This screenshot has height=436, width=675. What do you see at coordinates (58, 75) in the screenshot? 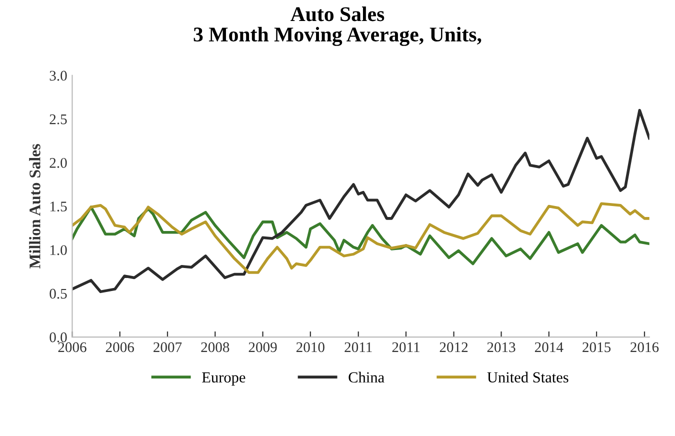
I see `y-tick-label: 3.0` at bounding box center [58, 75].